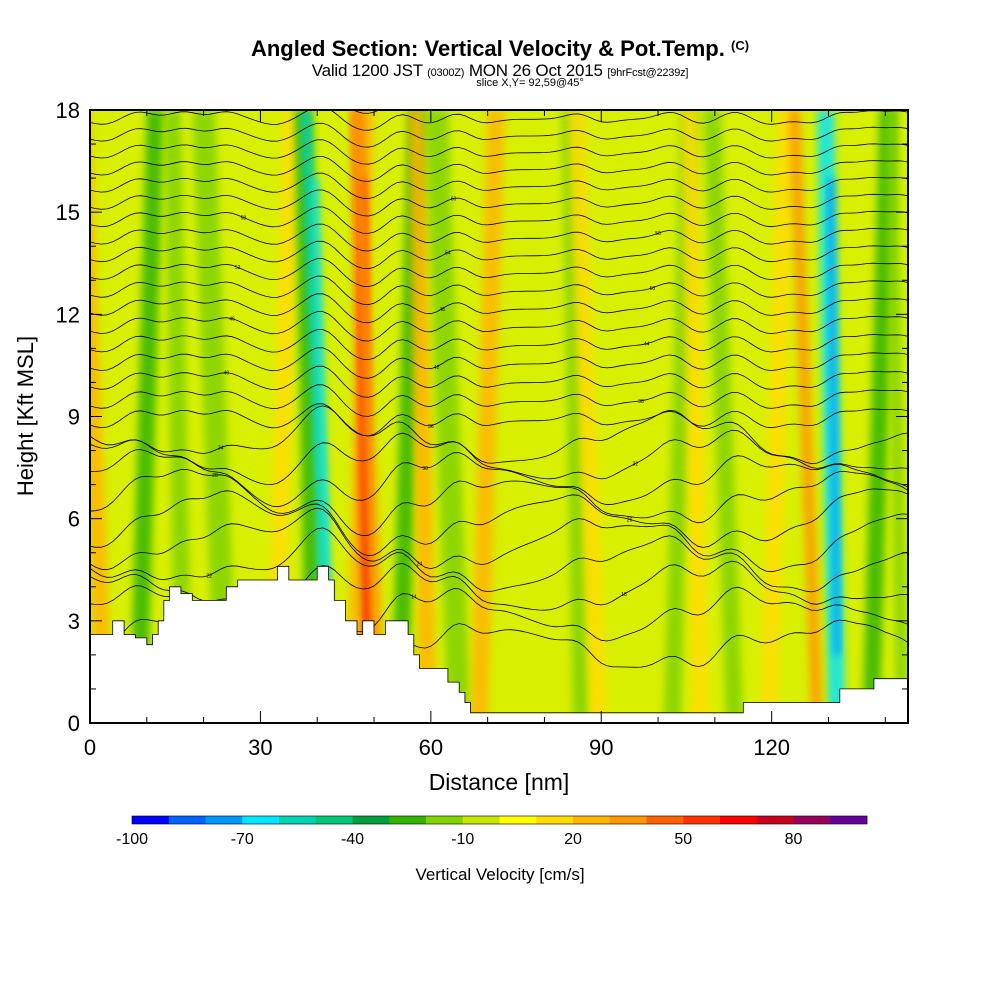 Image resolution: width=1000 pixels, height=1000 pixels. I want to click on y-tick-label: 9, so click(74, 417).